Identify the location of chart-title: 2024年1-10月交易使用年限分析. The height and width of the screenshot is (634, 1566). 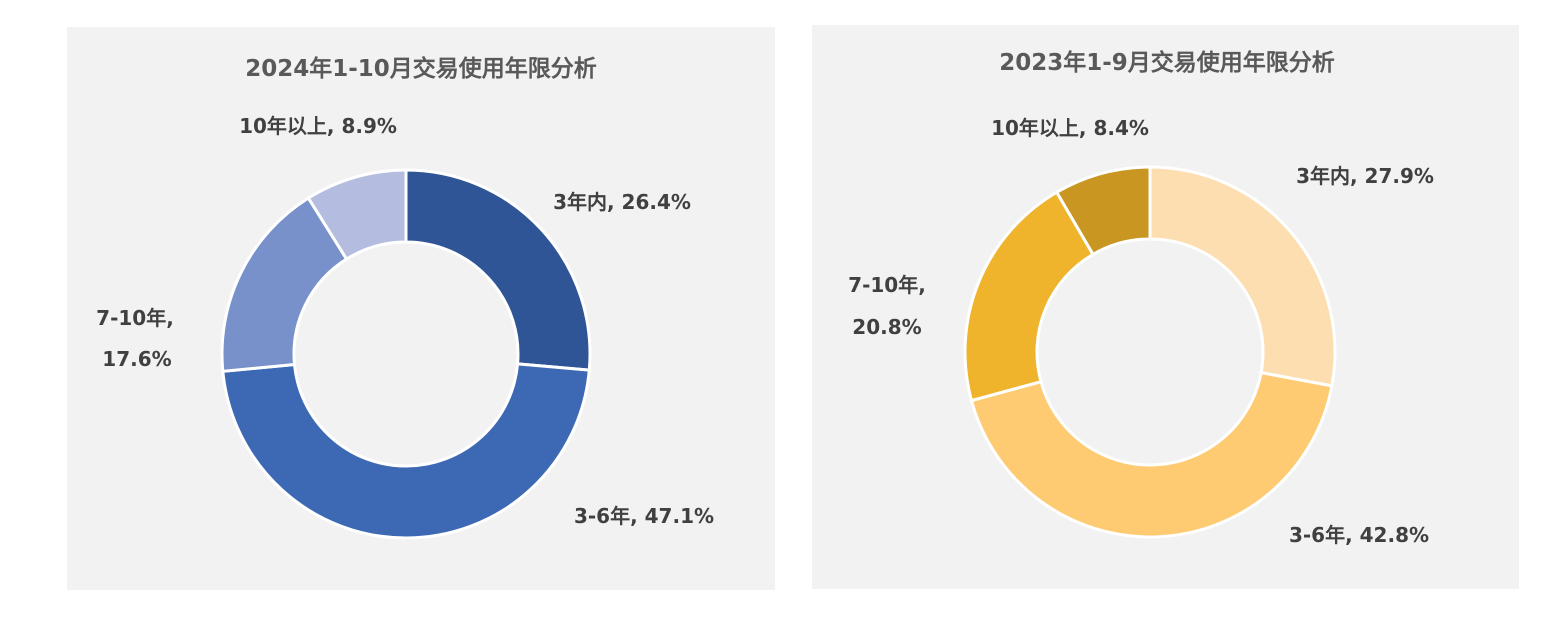
(421, 68).